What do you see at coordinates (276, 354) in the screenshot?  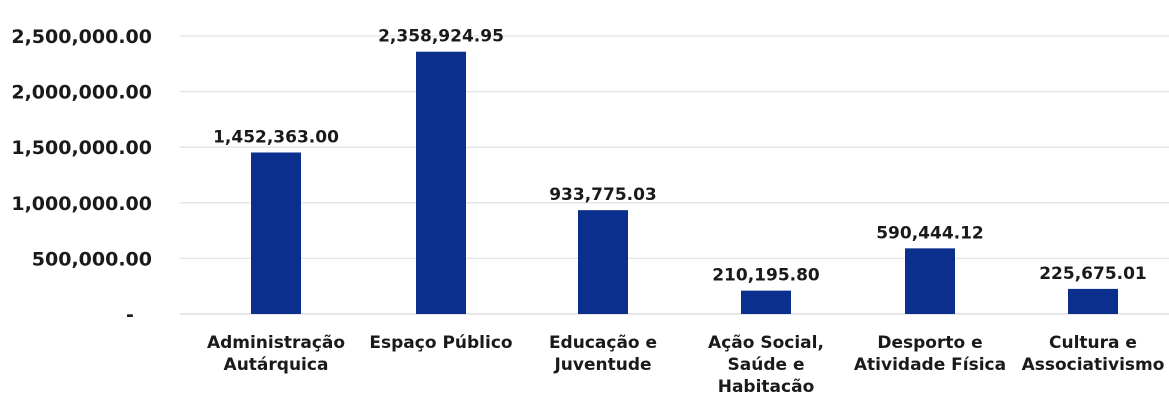 I see `x-category-label: Administração Autárquica` at bounding box center [276, 354].